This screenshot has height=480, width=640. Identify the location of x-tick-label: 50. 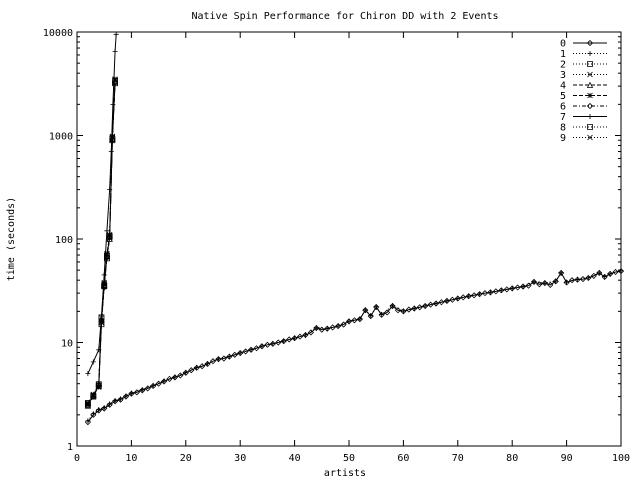
(349, 458).